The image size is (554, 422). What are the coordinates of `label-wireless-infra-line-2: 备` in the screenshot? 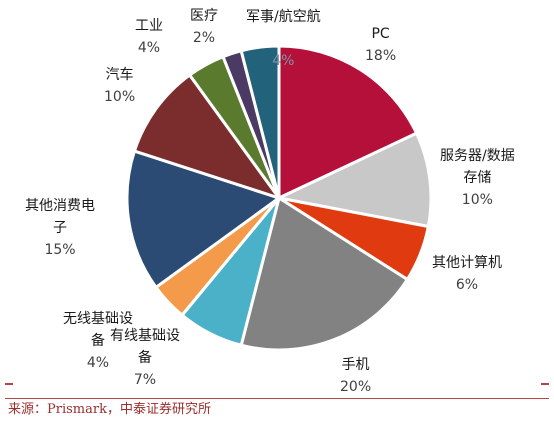 It's located at (98, 341).